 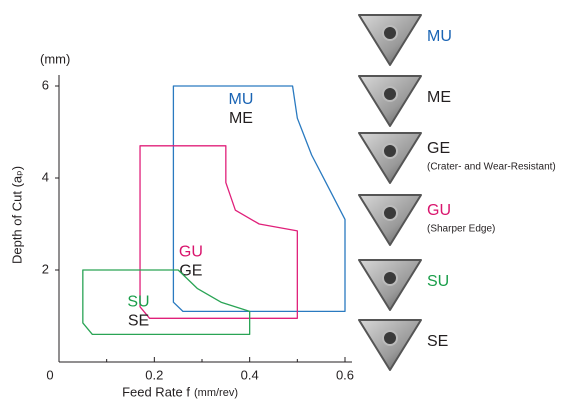 What do you see at coordinates (55, 58) in the screenshot?
I see `y-unit: (mm)` at bounding box center [55, 58].